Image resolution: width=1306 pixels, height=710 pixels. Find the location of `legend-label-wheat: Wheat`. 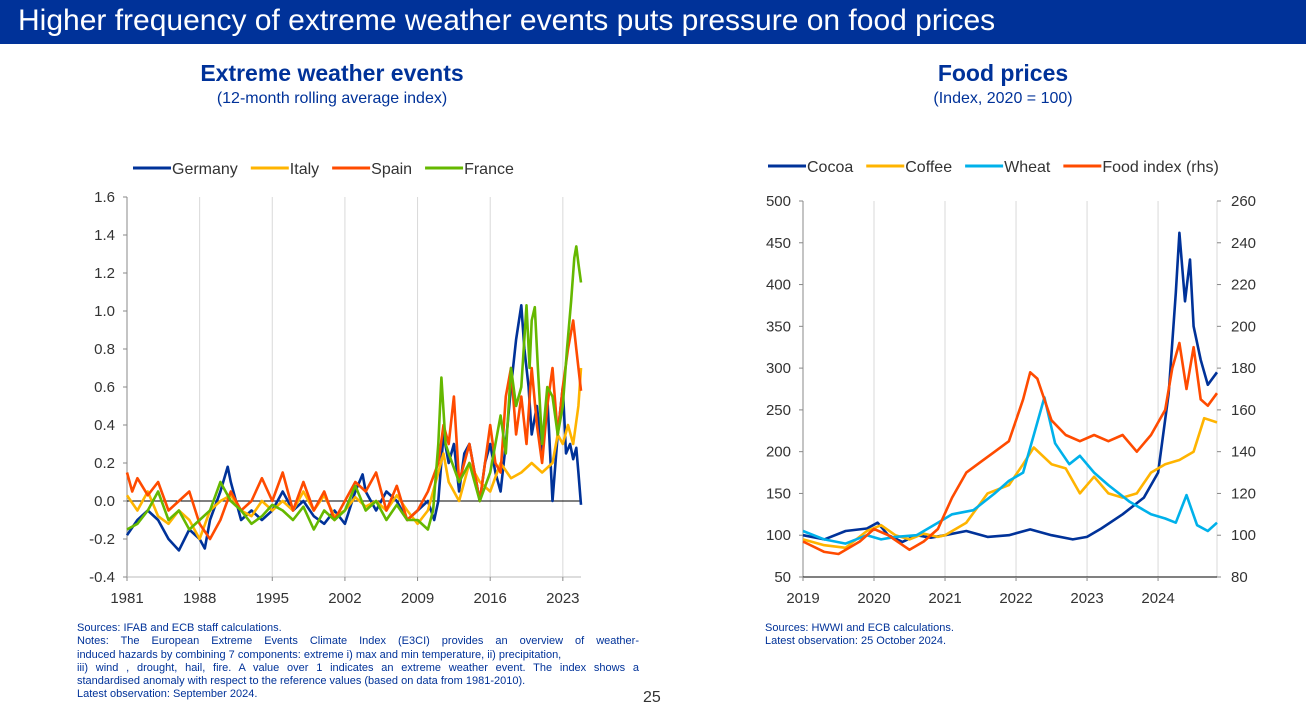

legend-label-wheat: Wheat is located at coordinates (1027, 167).